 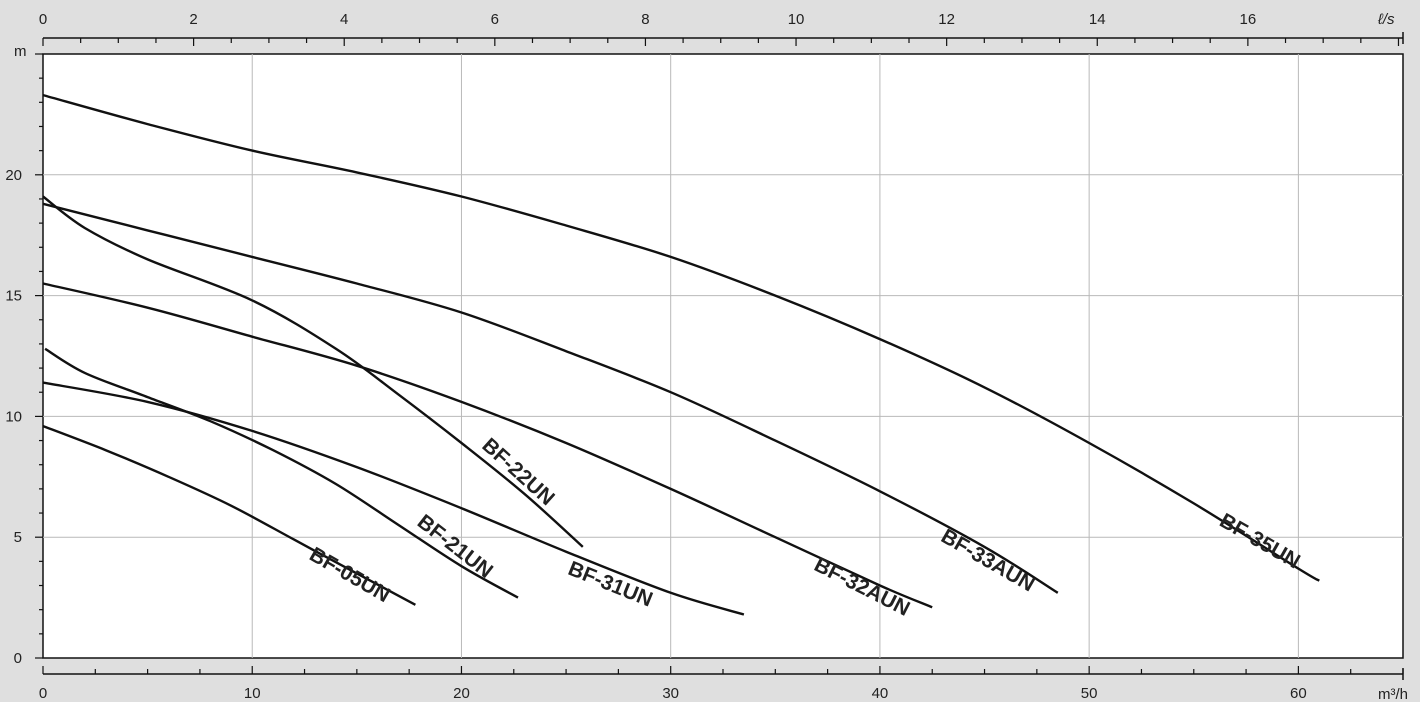 What do you see at coordinates (43, 693) in the screenshot?
I see `x-tick-label: 0` at bounding box center [43, 693].